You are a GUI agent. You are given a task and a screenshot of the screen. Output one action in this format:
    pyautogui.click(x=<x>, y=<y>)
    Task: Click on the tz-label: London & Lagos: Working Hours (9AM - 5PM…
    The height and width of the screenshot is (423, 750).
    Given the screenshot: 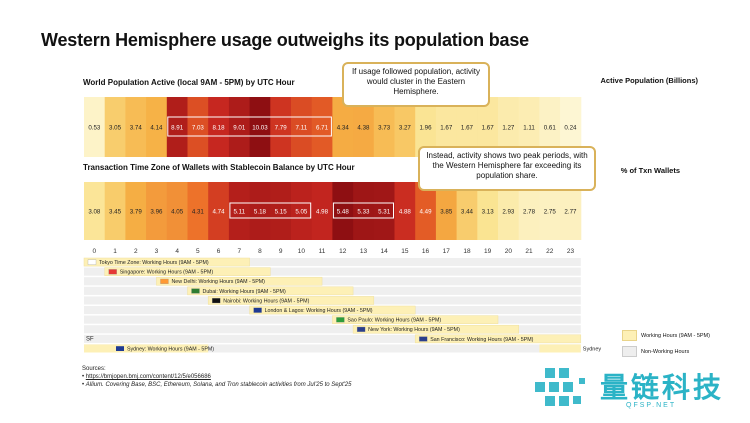 What is the action you would take?
    pyautogui.click(x=319, y=311)
    